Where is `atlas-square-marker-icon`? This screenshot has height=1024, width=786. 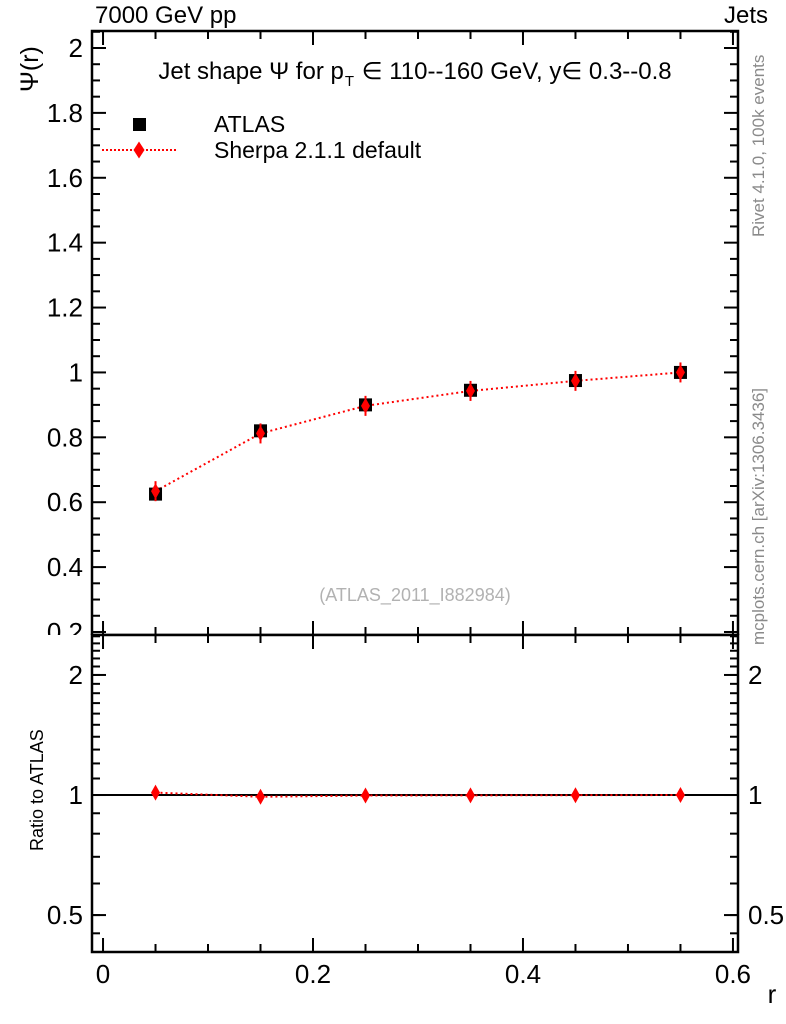 atlas-square-marker-icon is located at coordinates (139, 124).